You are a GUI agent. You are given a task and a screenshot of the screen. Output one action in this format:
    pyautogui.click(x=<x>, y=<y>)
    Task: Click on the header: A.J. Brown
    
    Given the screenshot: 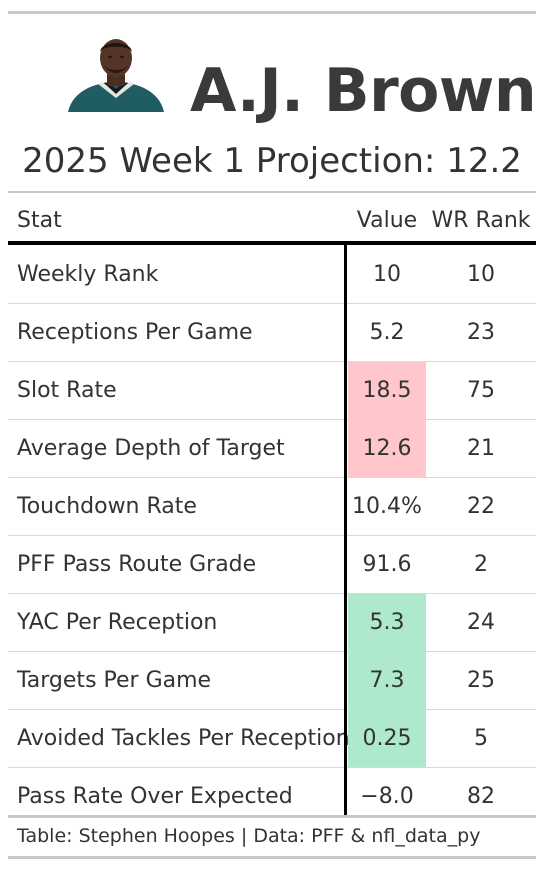 What is the action you would take?
    pyautogui.click(x=272, y=71)
    